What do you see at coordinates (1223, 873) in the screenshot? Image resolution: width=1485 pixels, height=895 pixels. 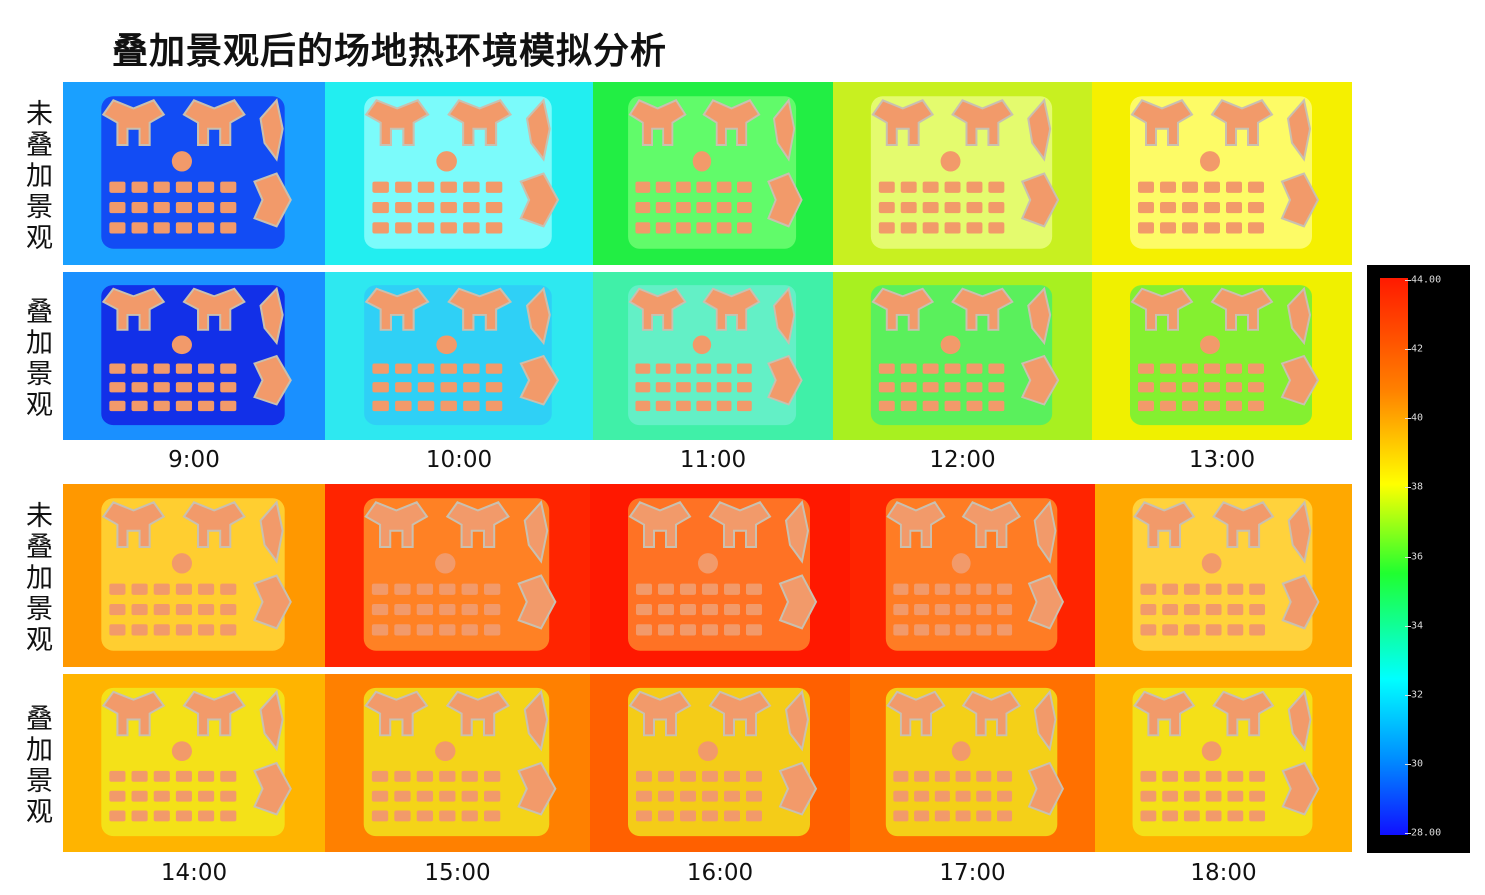 I see `time-label: 18:00` at bounding box center [1223, 873].